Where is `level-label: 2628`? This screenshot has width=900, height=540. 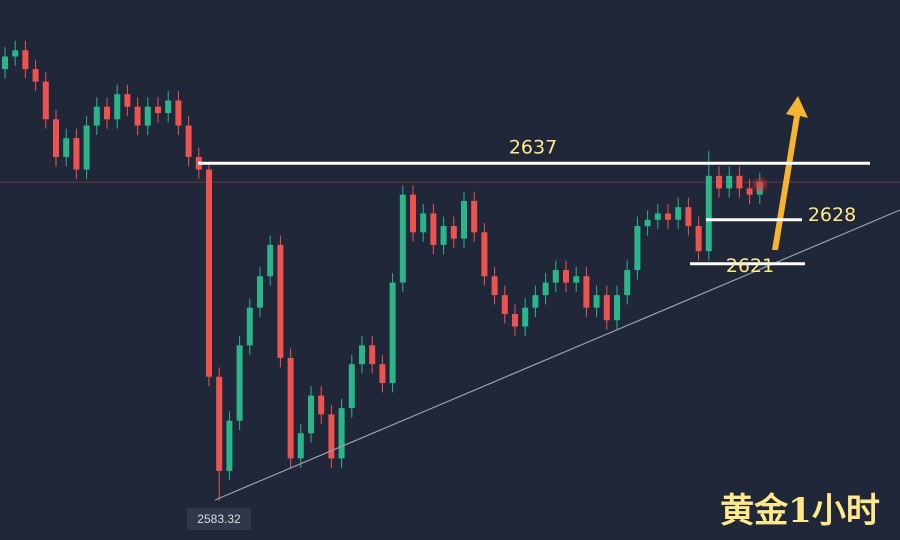
level-label: 2628 is located at coordinates (832, 215).